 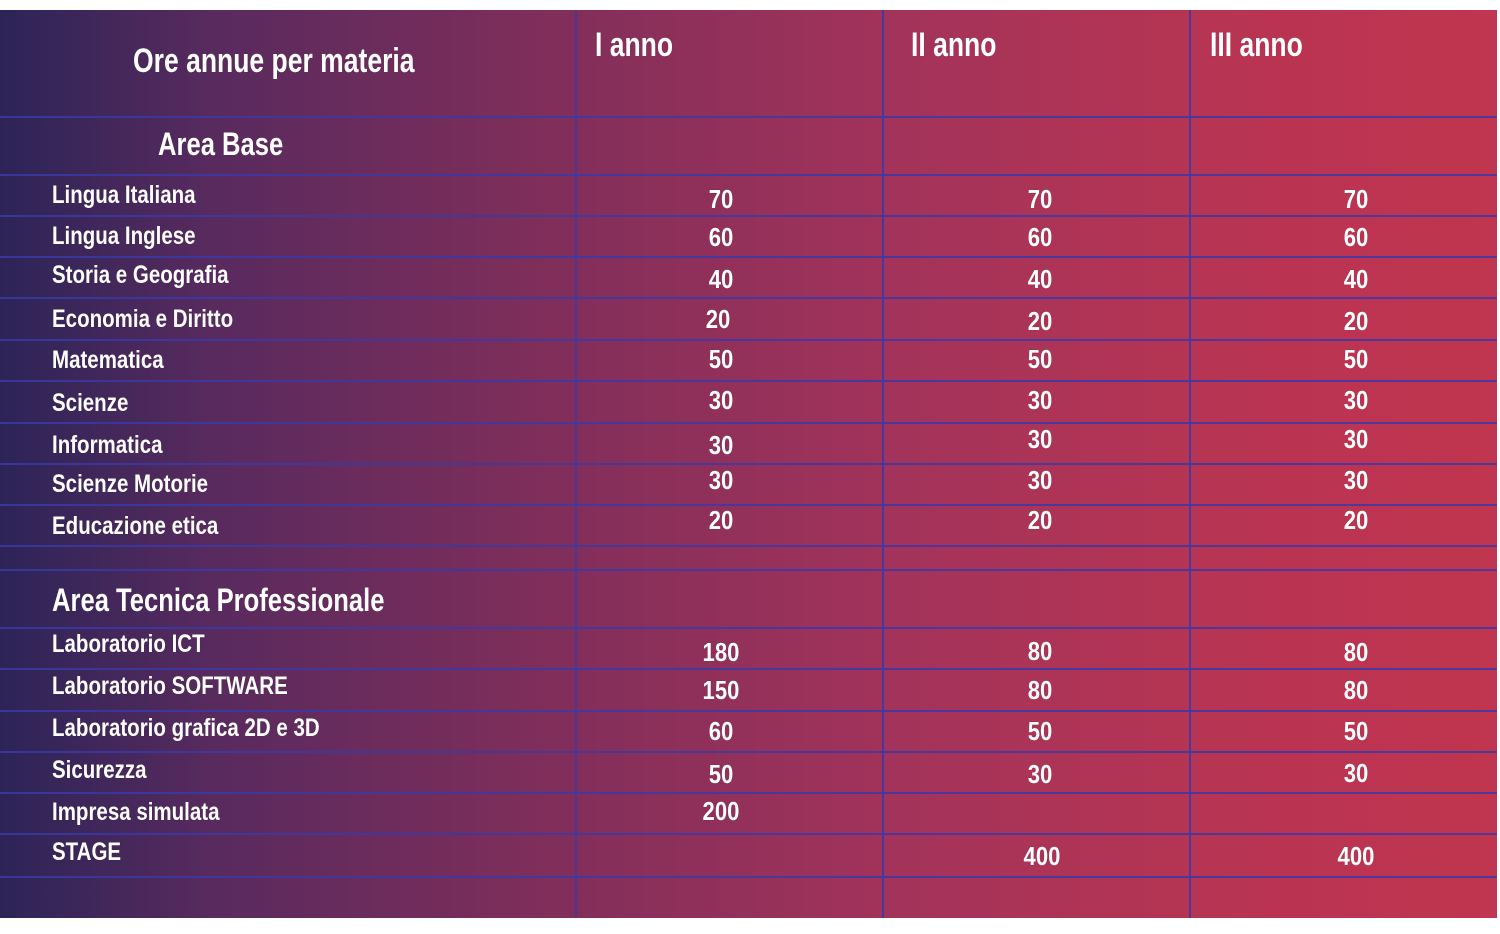 What do you see at coordinates (143, 319) in the screenshot?
I see `subject-label: Economia e Diritto` at bounding box center [143, 319].